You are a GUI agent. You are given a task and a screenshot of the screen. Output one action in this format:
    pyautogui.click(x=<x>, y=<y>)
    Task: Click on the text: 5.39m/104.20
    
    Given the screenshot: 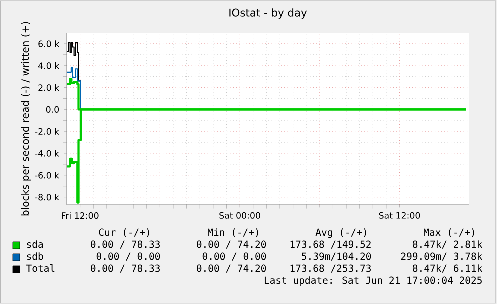 What is the action you would take?
    pyautogui.click(x=337, y=256)
    